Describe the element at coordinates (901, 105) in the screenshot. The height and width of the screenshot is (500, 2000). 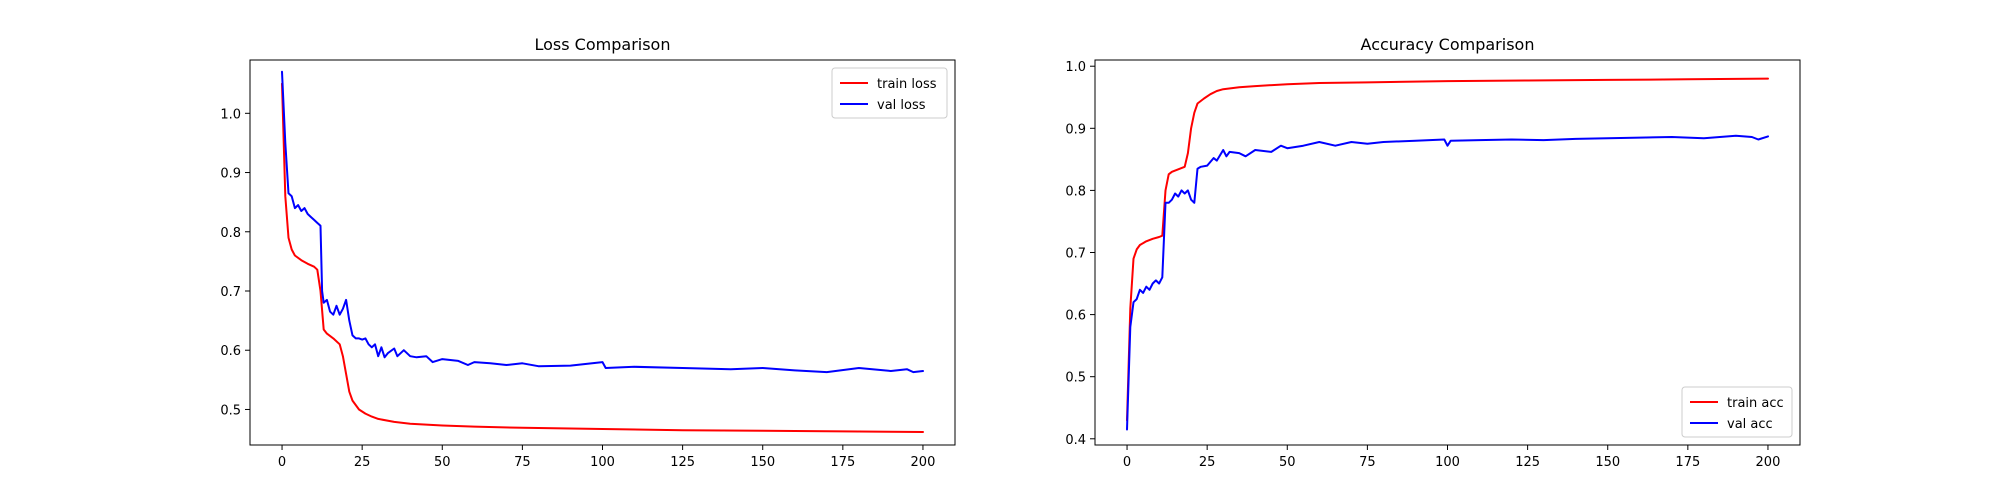
I see `legend-label: val loss` at that location.